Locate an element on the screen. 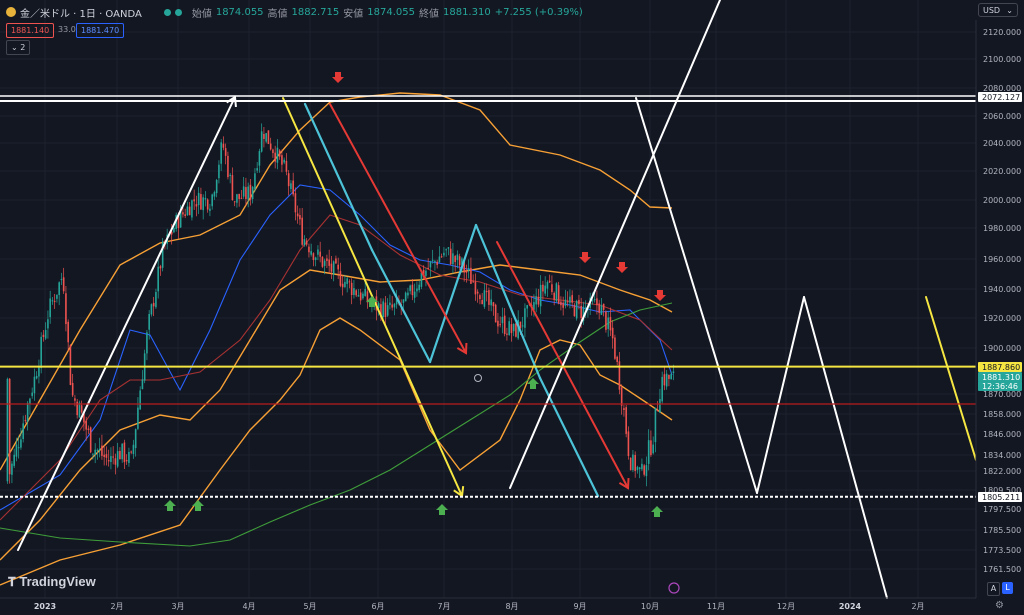 The height and width of the screenshot is (615, 1024). indicator-count: 2 is located at coordinates (23, 47).